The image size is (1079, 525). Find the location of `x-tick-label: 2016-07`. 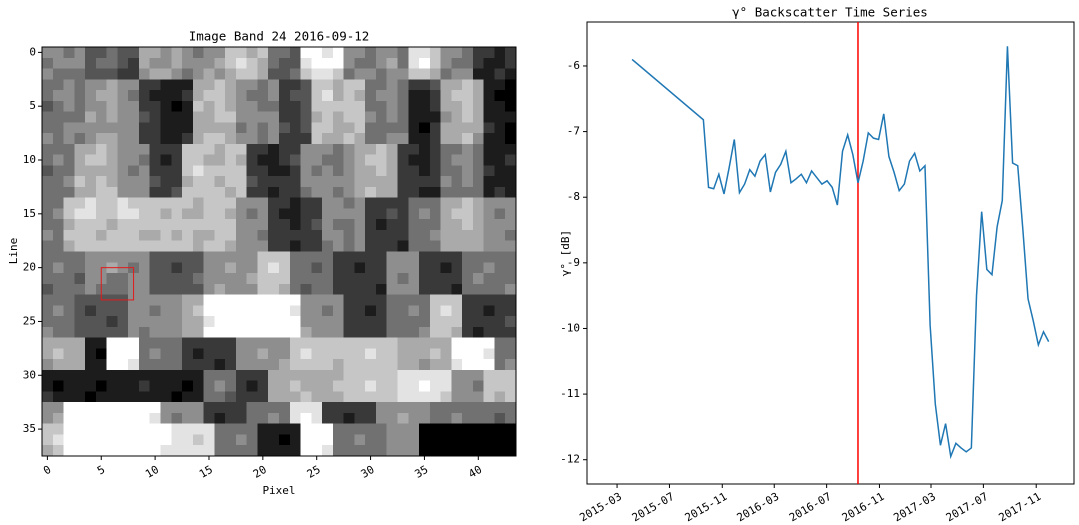

x-tick-label: 2016-07 is located at coordinates (810, 507).